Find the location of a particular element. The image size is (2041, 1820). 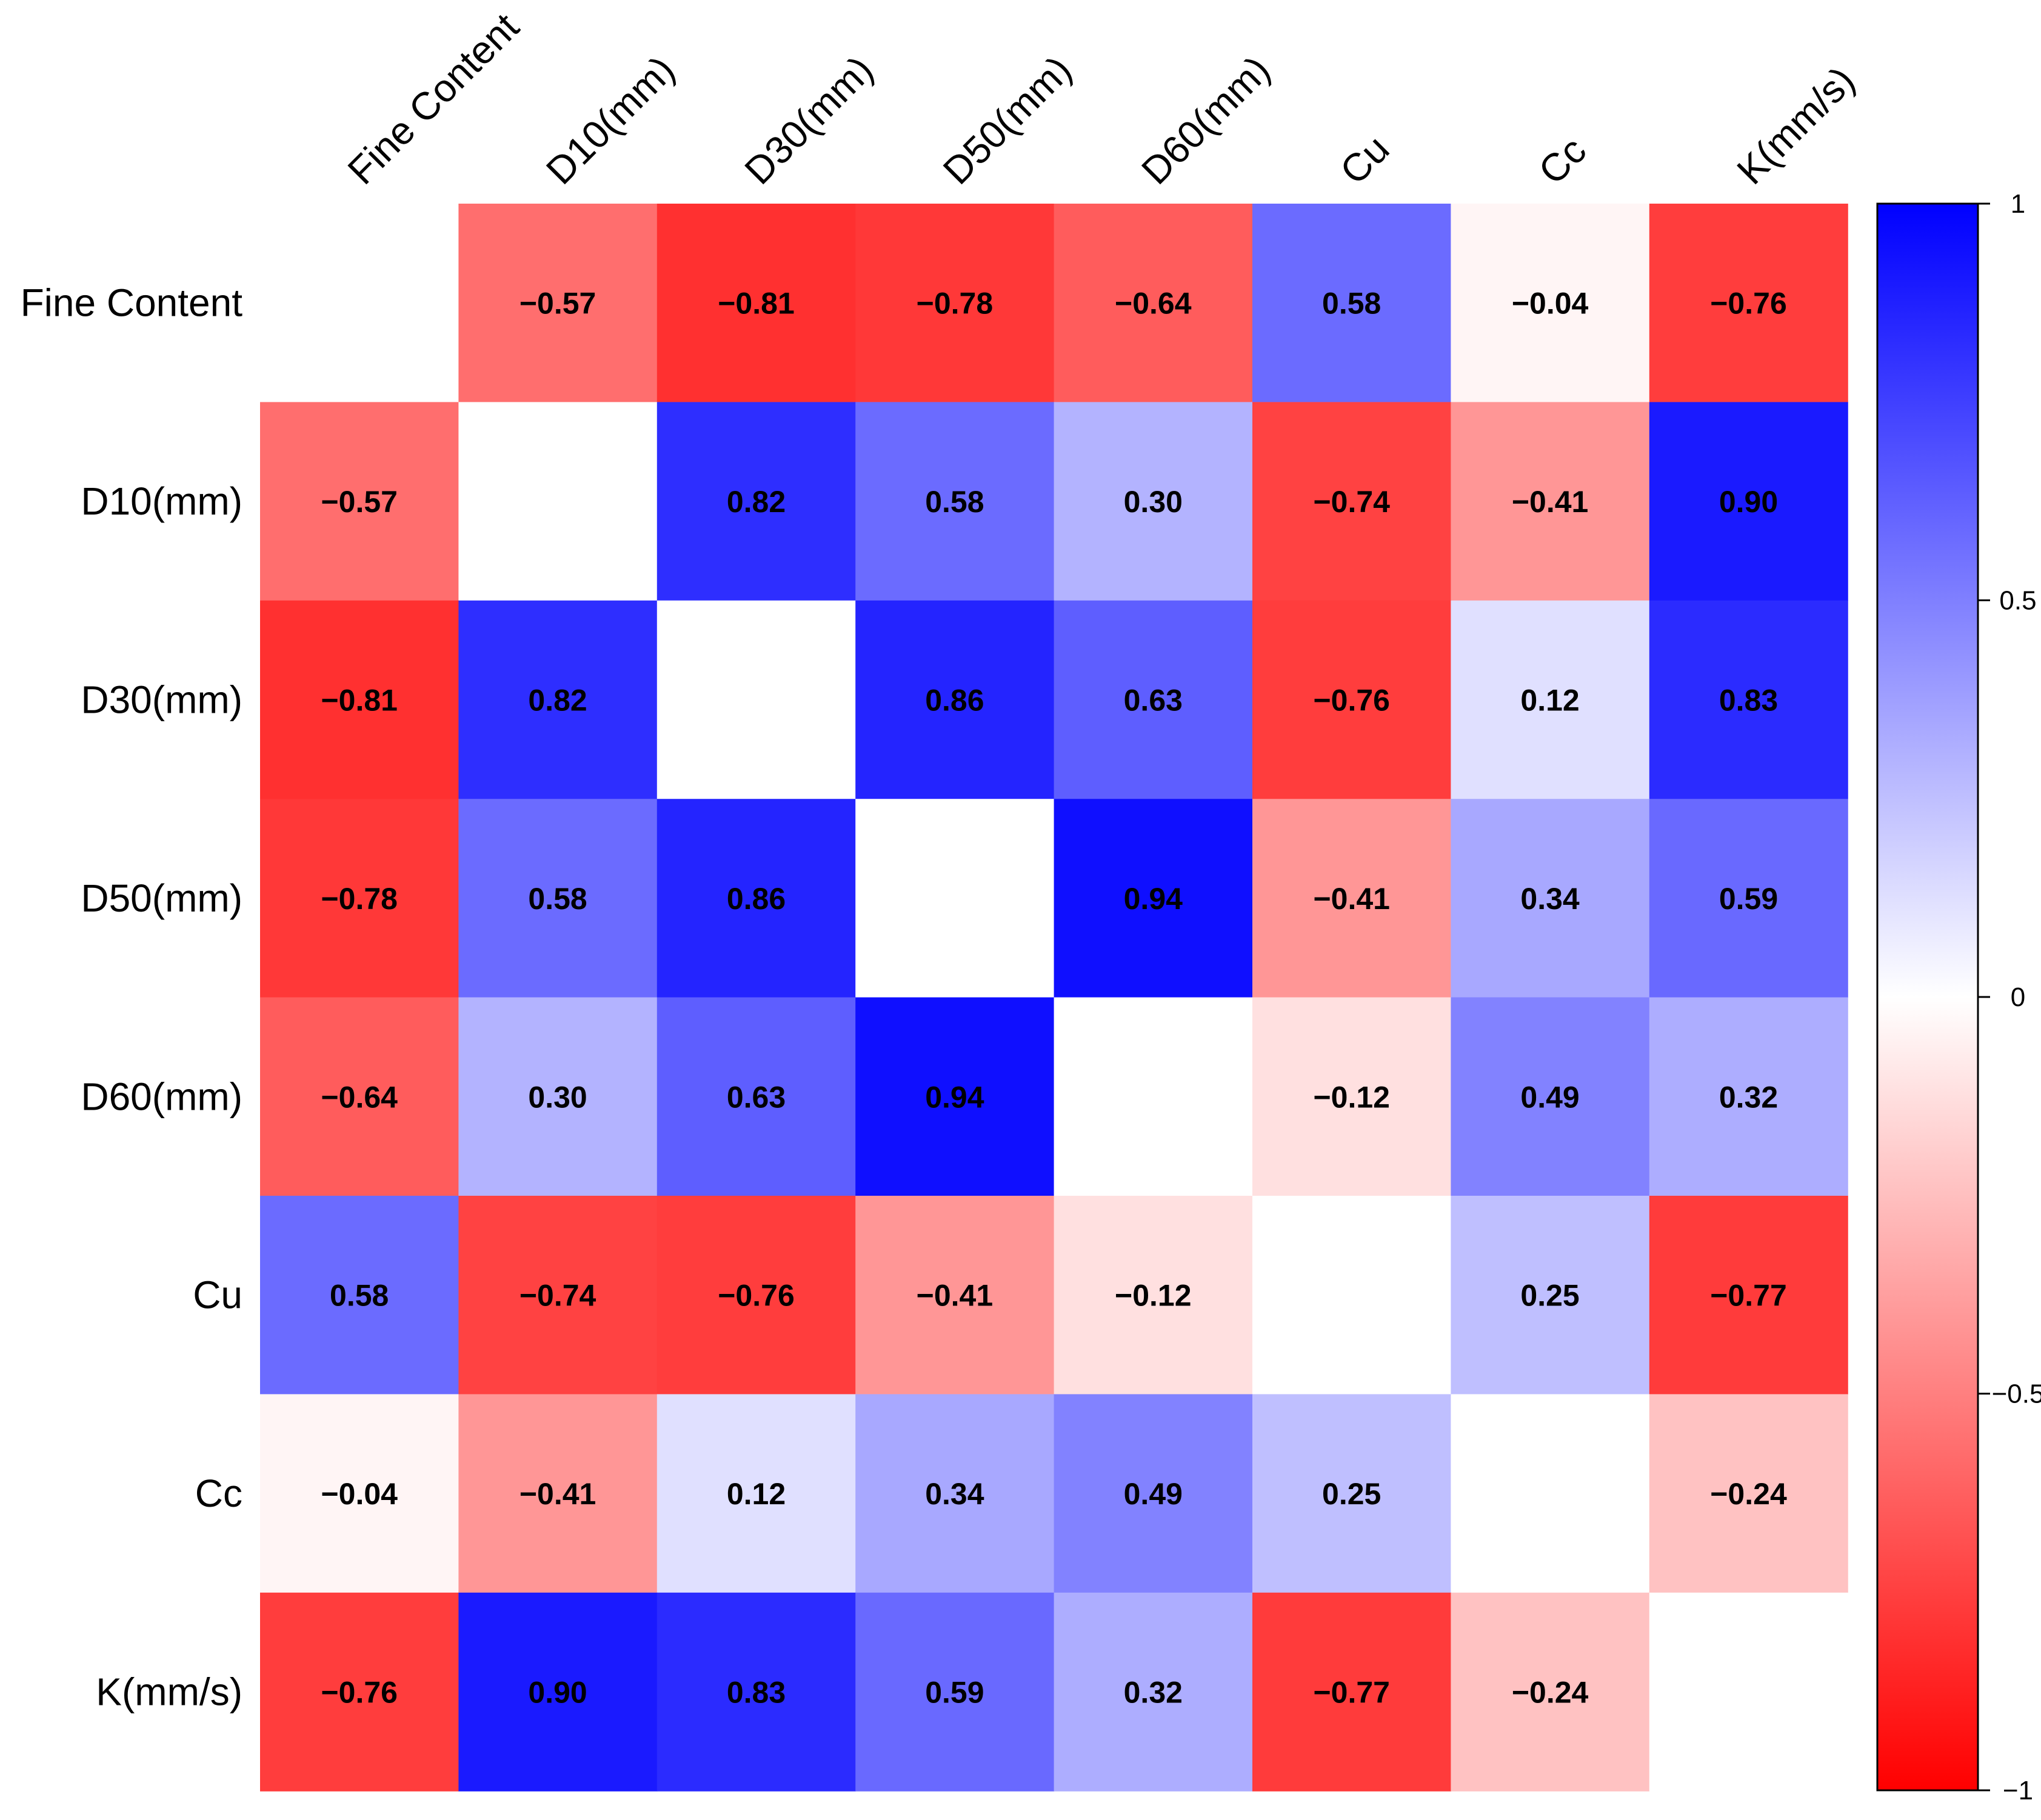

heatmap-cell-d60-mm-k-mm-s is located at coordinates (1749, 1096).